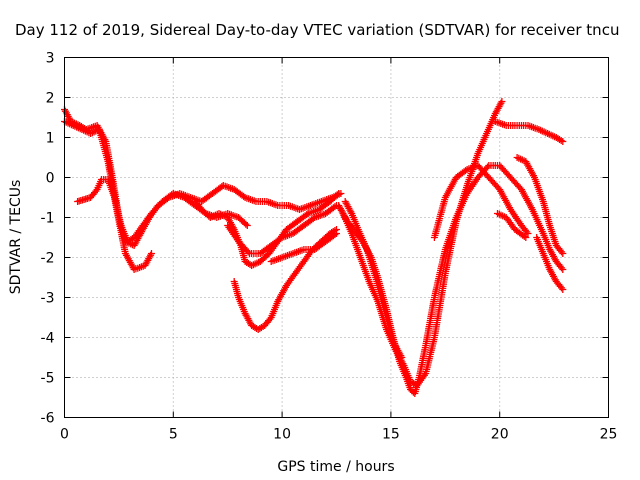  What do you see at coordinates (48, 419) in the screenshot?
I see `y-tick-label: -6` at bounding box center [48, 419].